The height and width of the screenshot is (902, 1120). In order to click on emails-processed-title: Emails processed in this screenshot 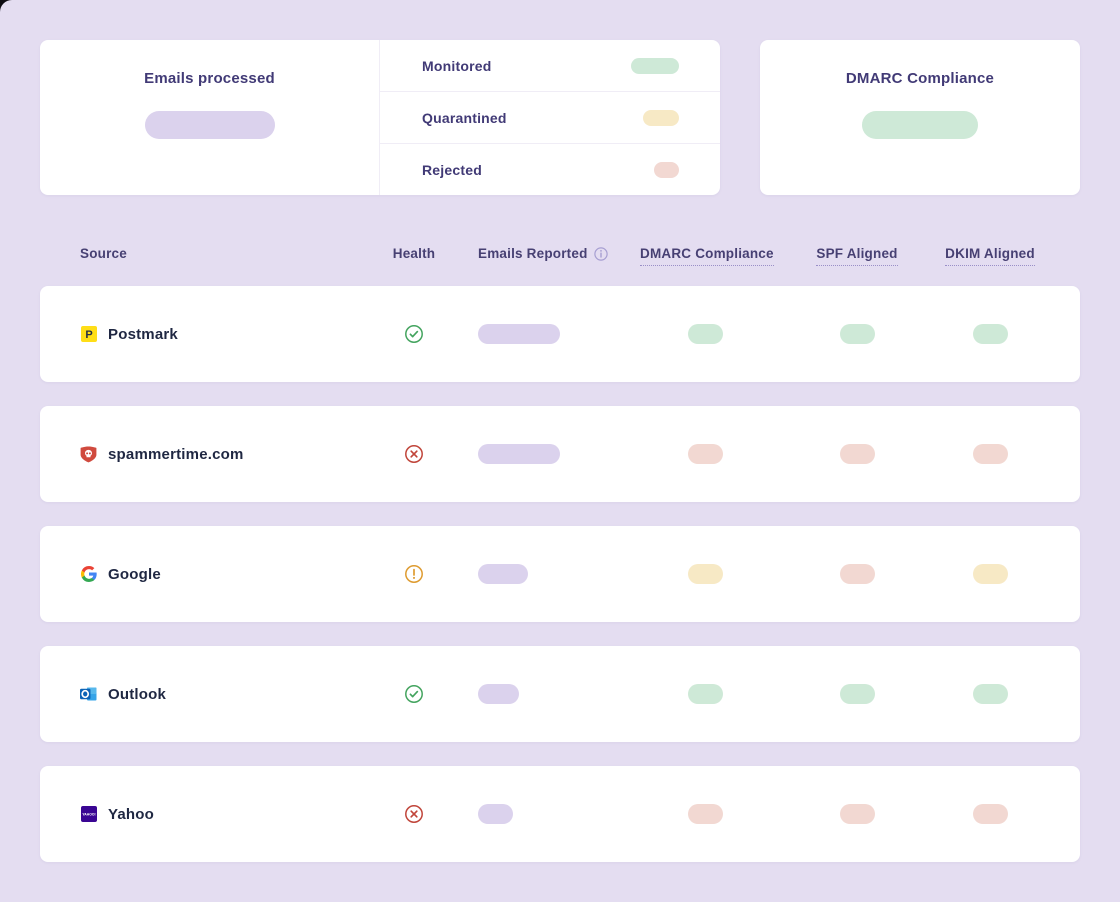, I will do `click(209, 78)`.